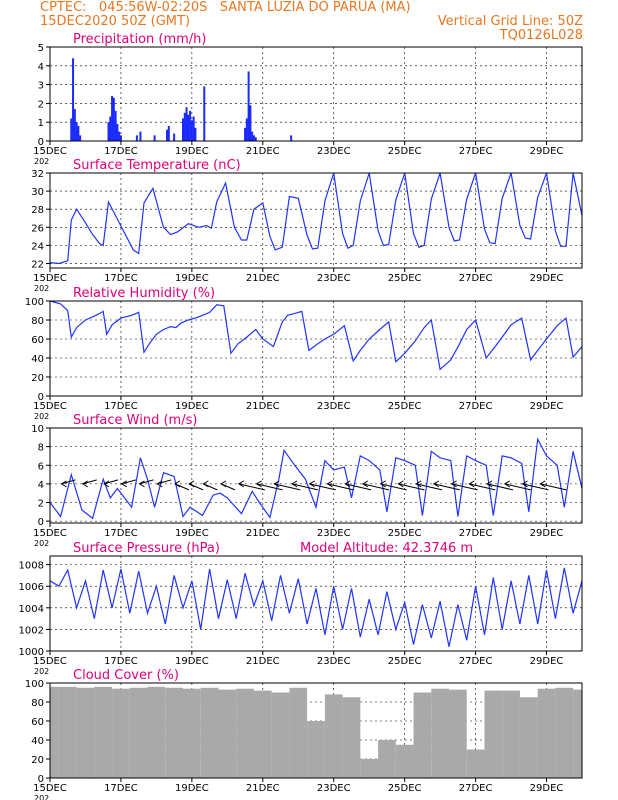 Image resolution: width=618 pixels, height=800 pixels. Describe the element at coordinates (50, 661) in the screenshot. I see `pressure-xtick-label: 15DEC` at that location.